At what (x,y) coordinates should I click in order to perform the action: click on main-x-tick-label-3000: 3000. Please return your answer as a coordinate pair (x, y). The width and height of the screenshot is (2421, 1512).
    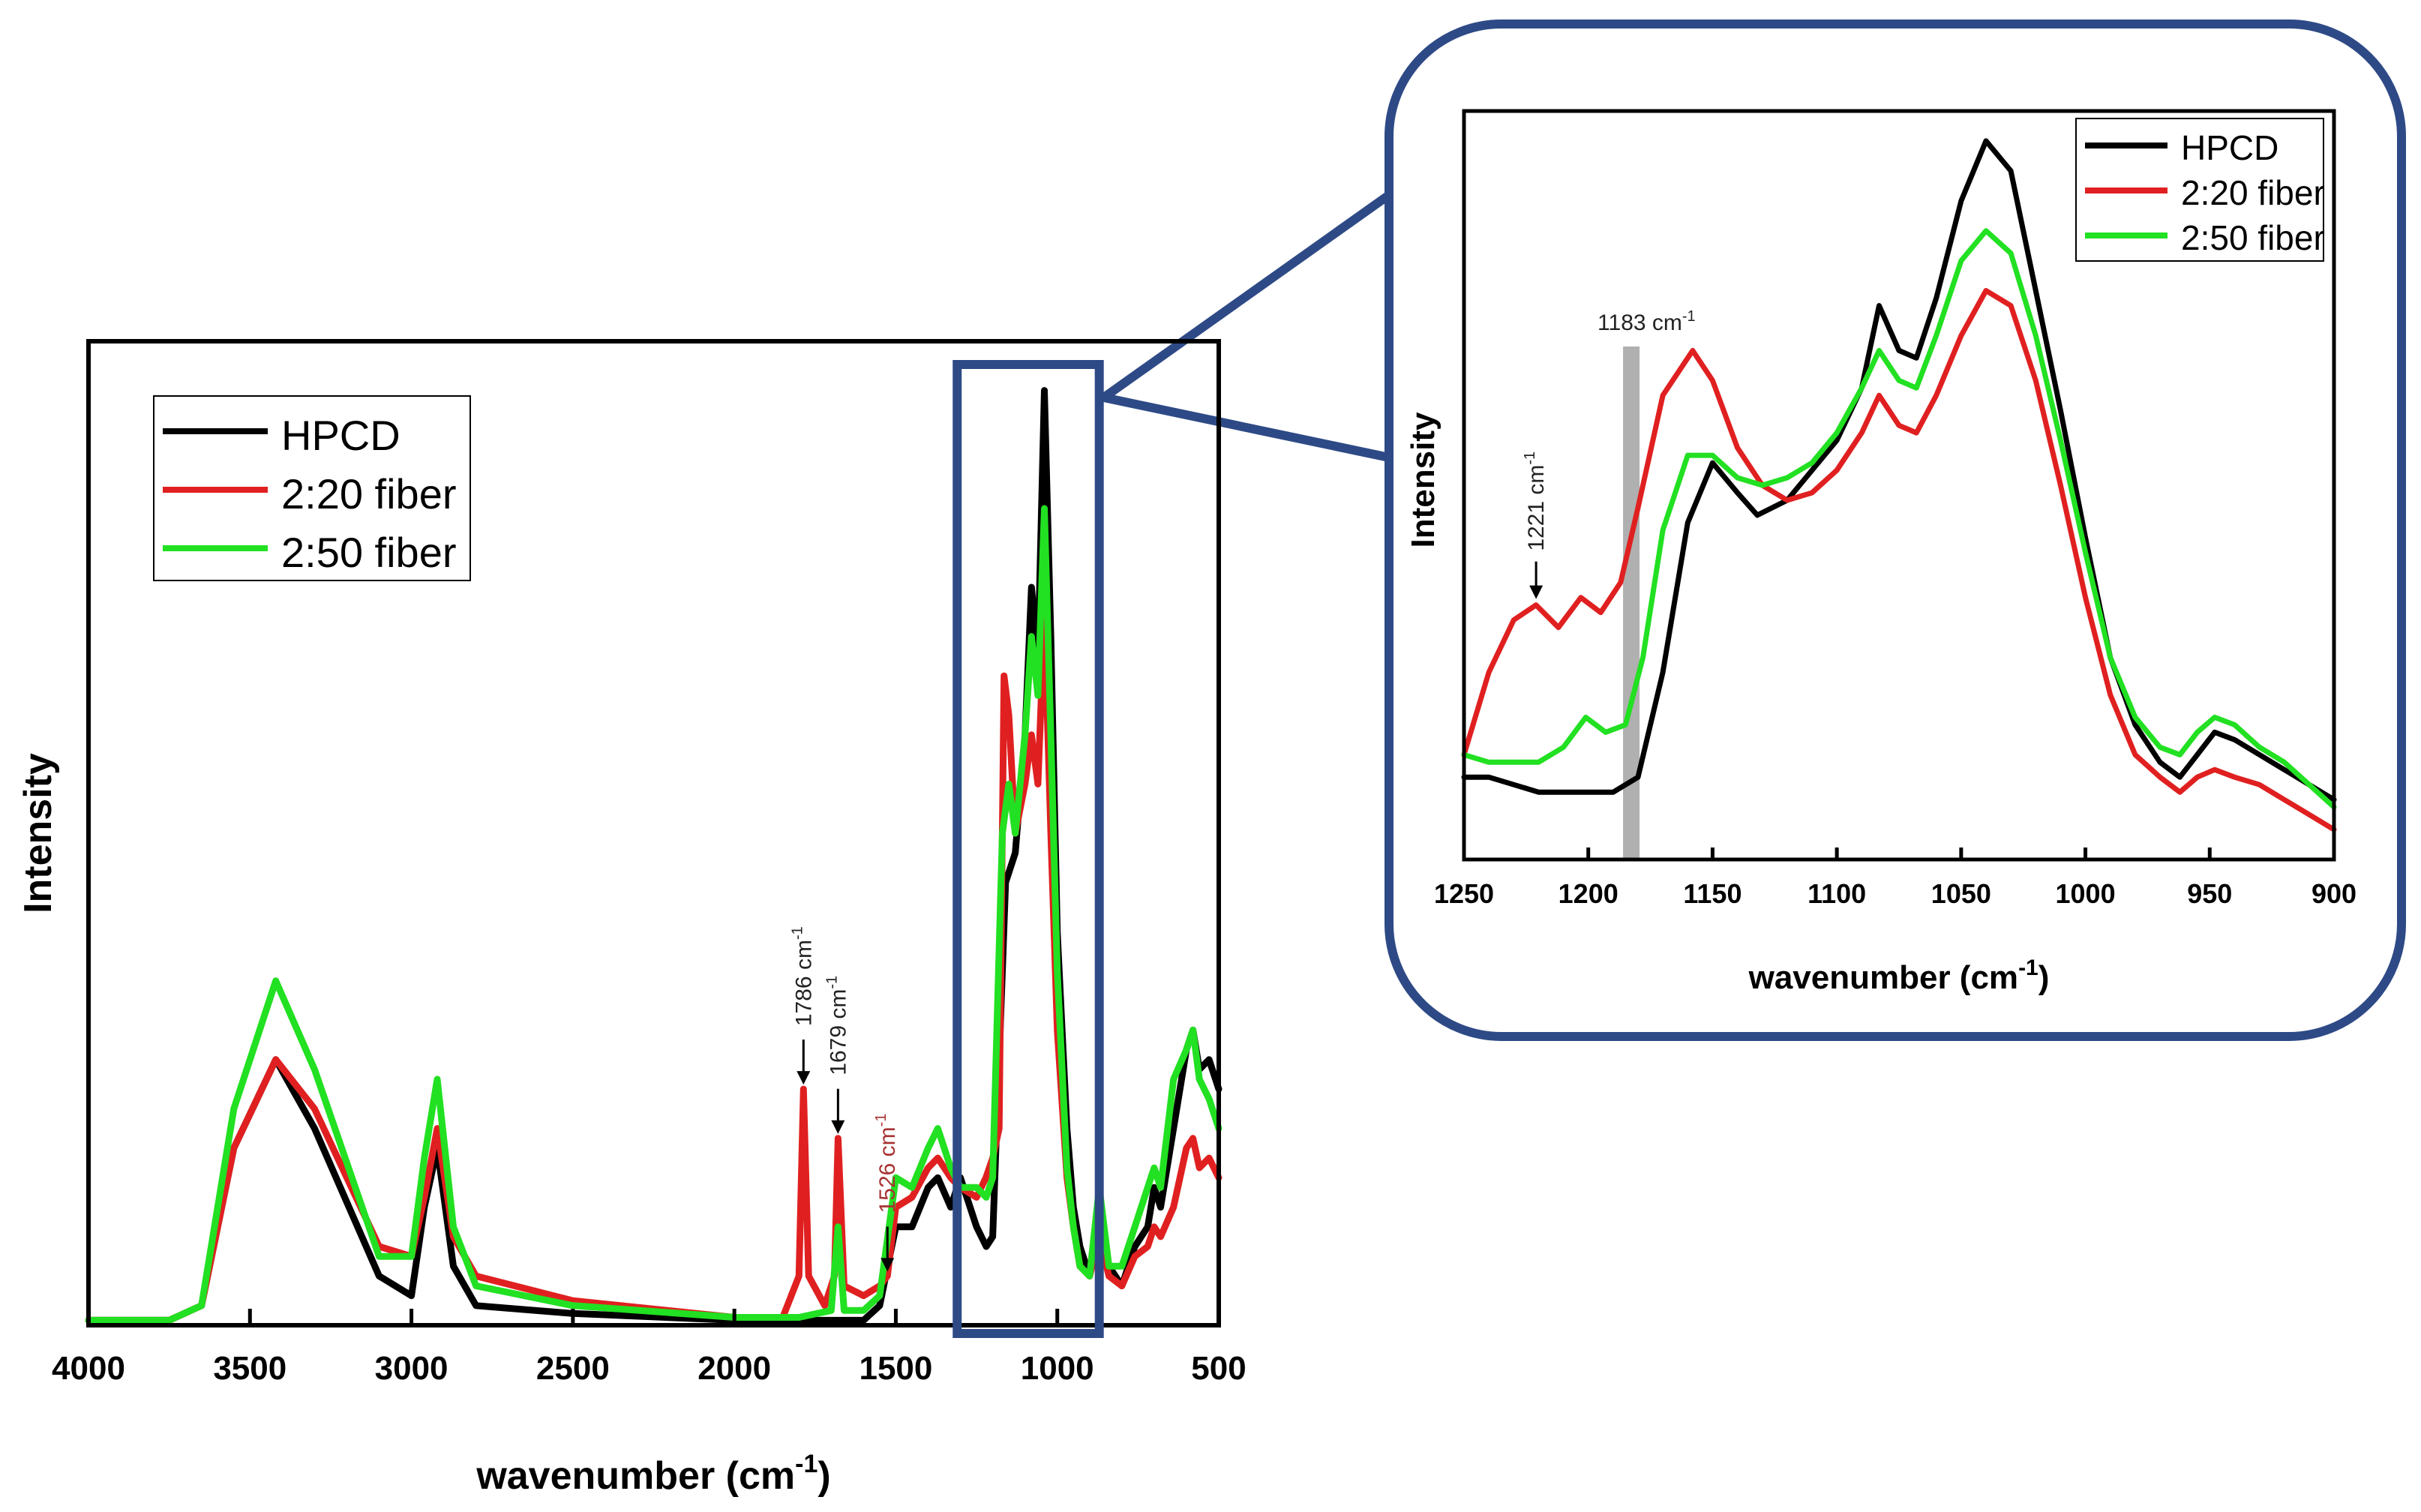
    Looking at the image, I should click on (411, 1368).